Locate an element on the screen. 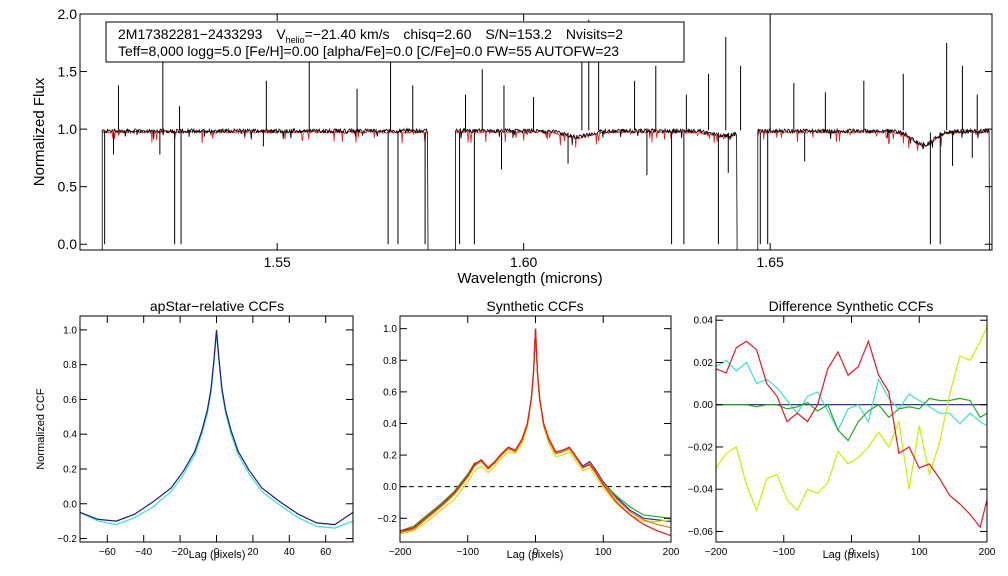 Image resolution: width=1008 pixels, height=576 pixels. x-tick-label: 1.55 is located at coordinates (277, 262).